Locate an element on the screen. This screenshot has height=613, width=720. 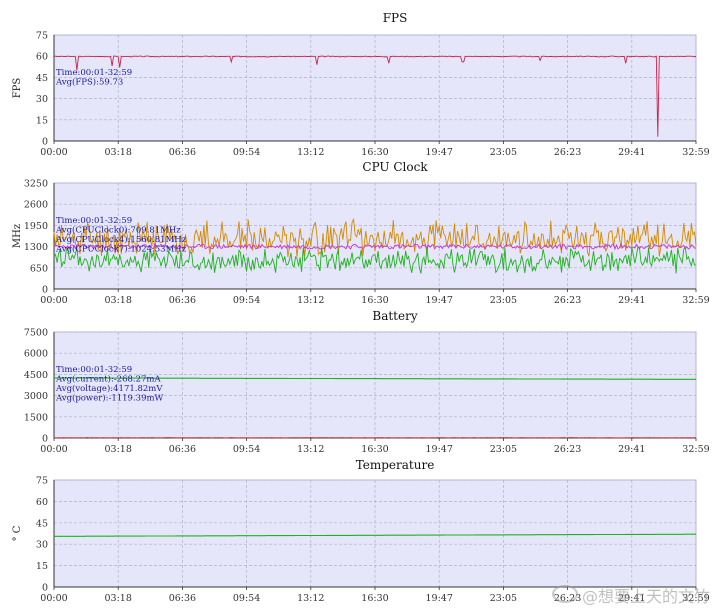
y-tick-label: 7500 is located at coordinates (36, 333).